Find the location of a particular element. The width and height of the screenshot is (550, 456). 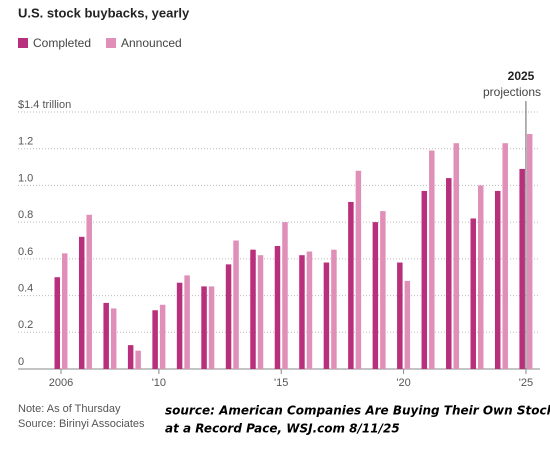

x-tick-label: '25 is located at coordinates (526, 383).